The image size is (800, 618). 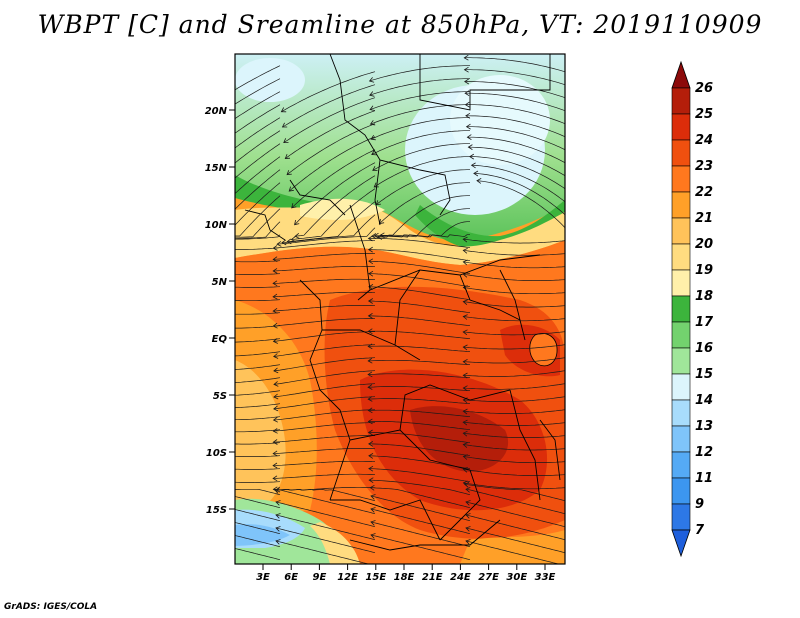 What do you see at coordinates (704, 400) in the screenshot?
I see `colorbar-label: 14` at bounding box center [704, 400].